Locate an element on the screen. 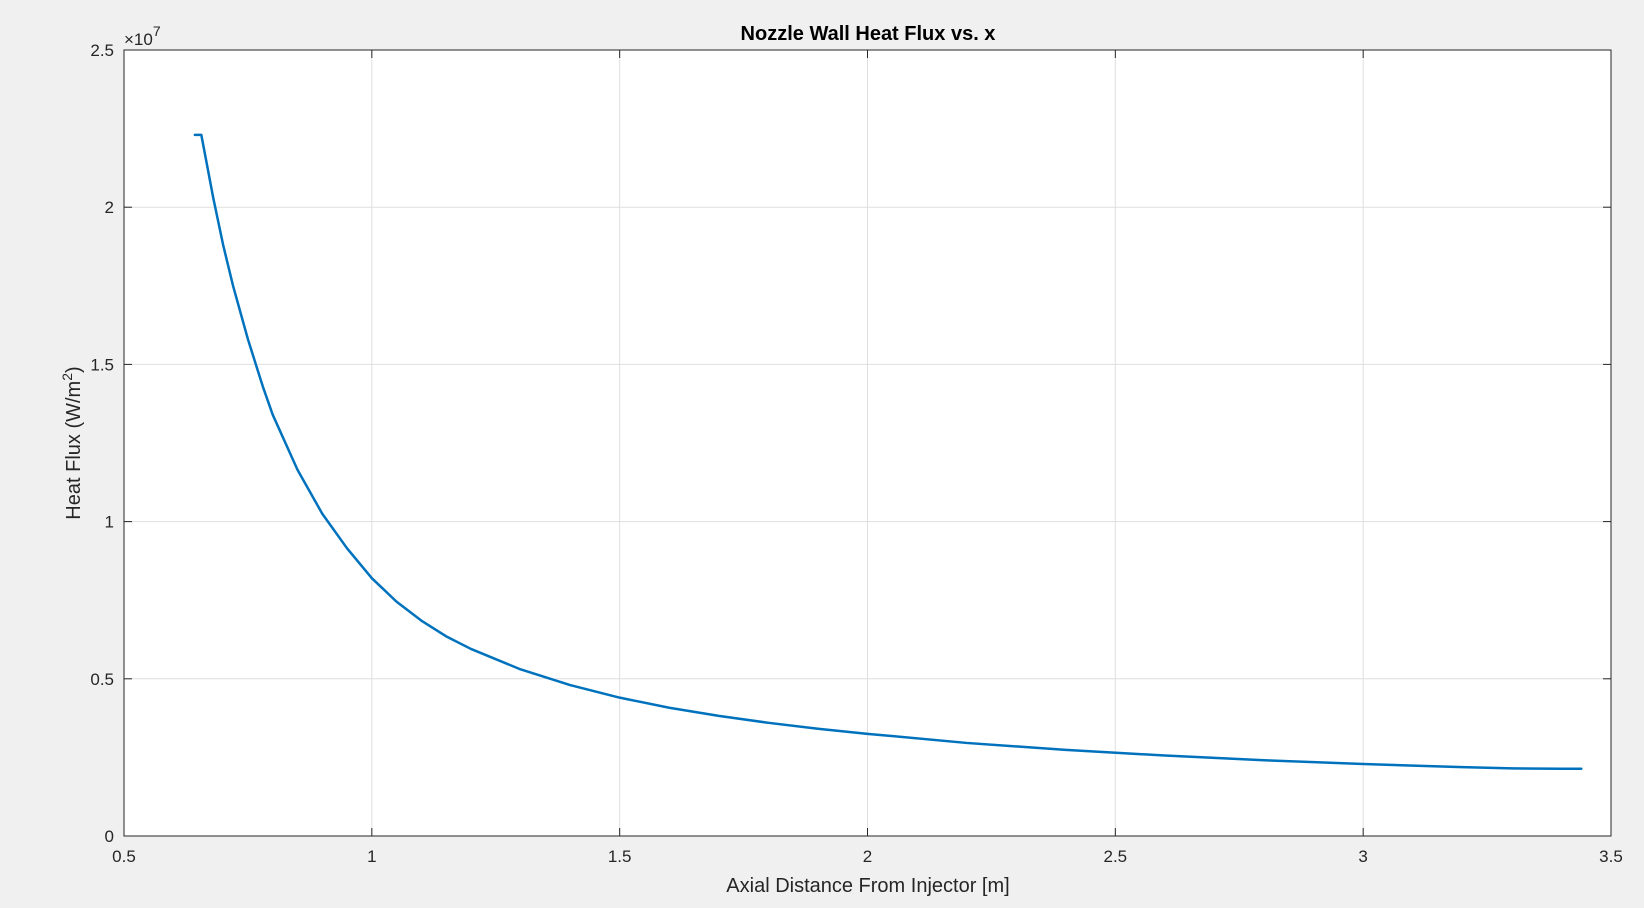 The width and height of the screenshot is (1644, 908). x-tick-label: 2 is located at coordinates (867, 856).